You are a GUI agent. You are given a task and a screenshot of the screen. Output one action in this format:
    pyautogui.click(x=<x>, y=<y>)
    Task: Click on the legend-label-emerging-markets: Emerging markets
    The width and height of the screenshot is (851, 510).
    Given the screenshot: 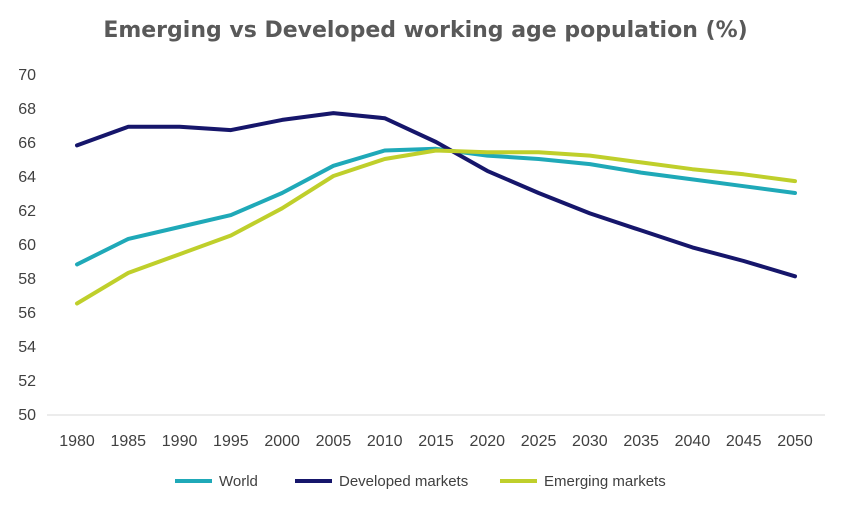 What is the action you would take?
    pyautogui.click(x=605, y=481)
    